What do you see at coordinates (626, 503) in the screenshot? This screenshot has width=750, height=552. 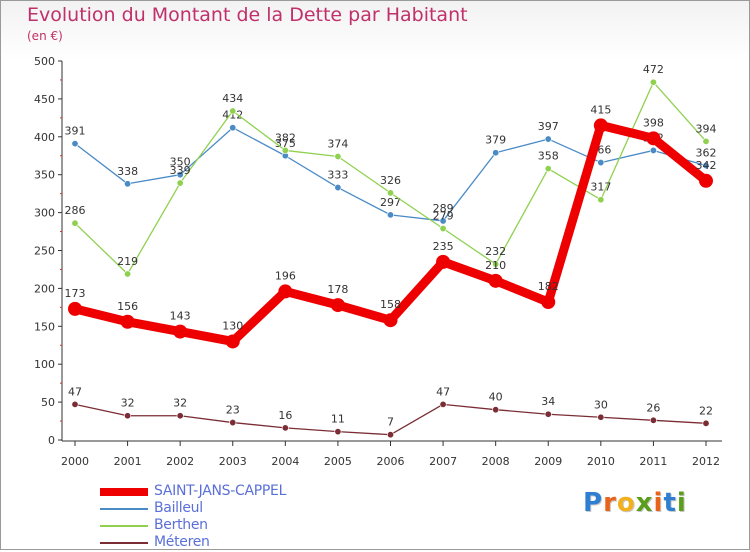 I see `logo-letter: o` at bounding box center [626, 503].